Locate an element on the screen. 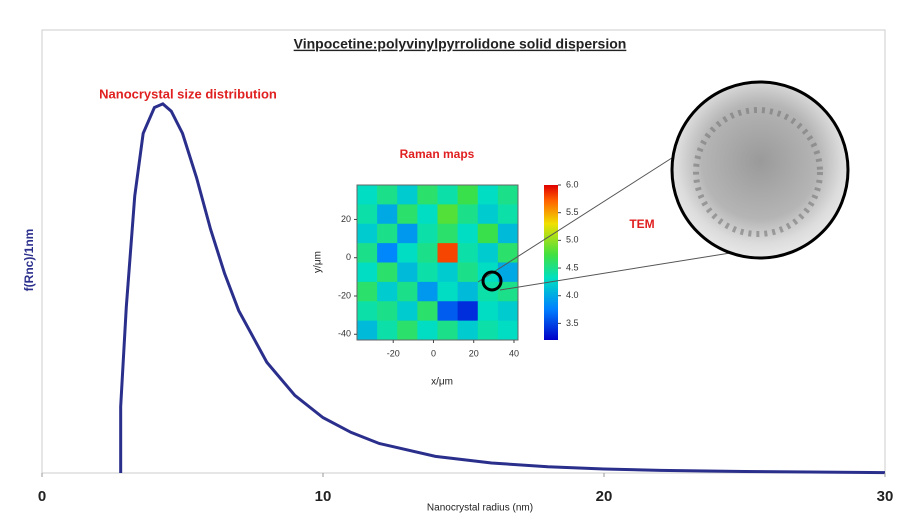 This screenshot has height=531, width=901. region-marker is located at coordinates (492, 281).